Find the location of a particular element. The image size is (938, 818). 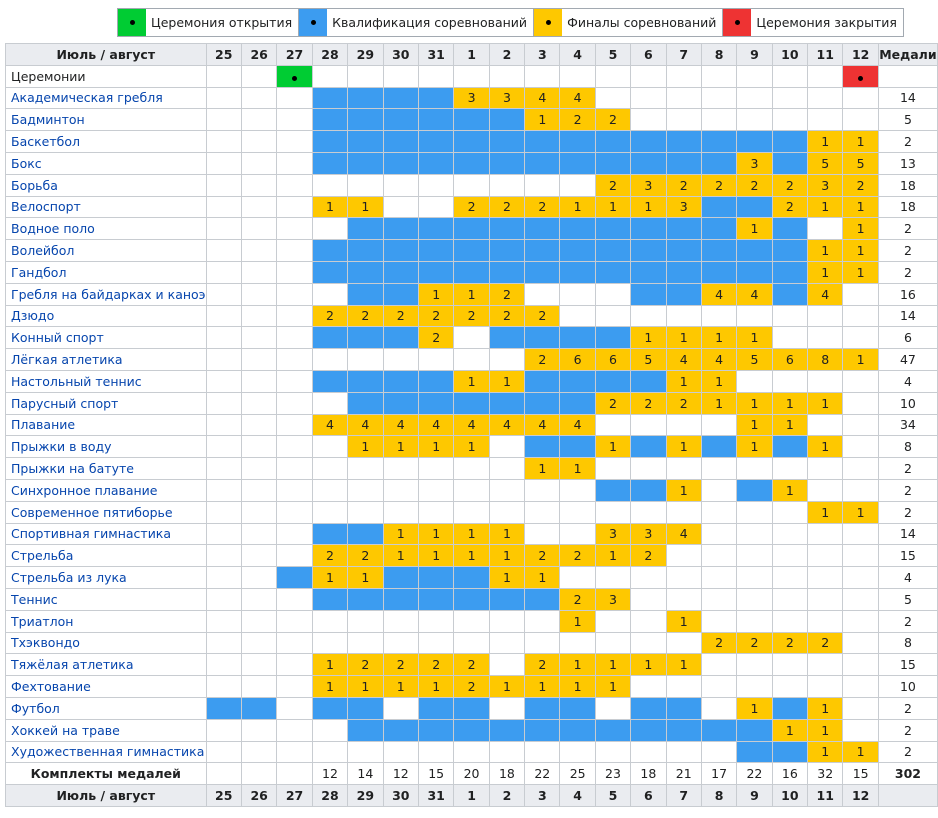

sport-name-cell: Фехтование is located at coordinates (106, 686).